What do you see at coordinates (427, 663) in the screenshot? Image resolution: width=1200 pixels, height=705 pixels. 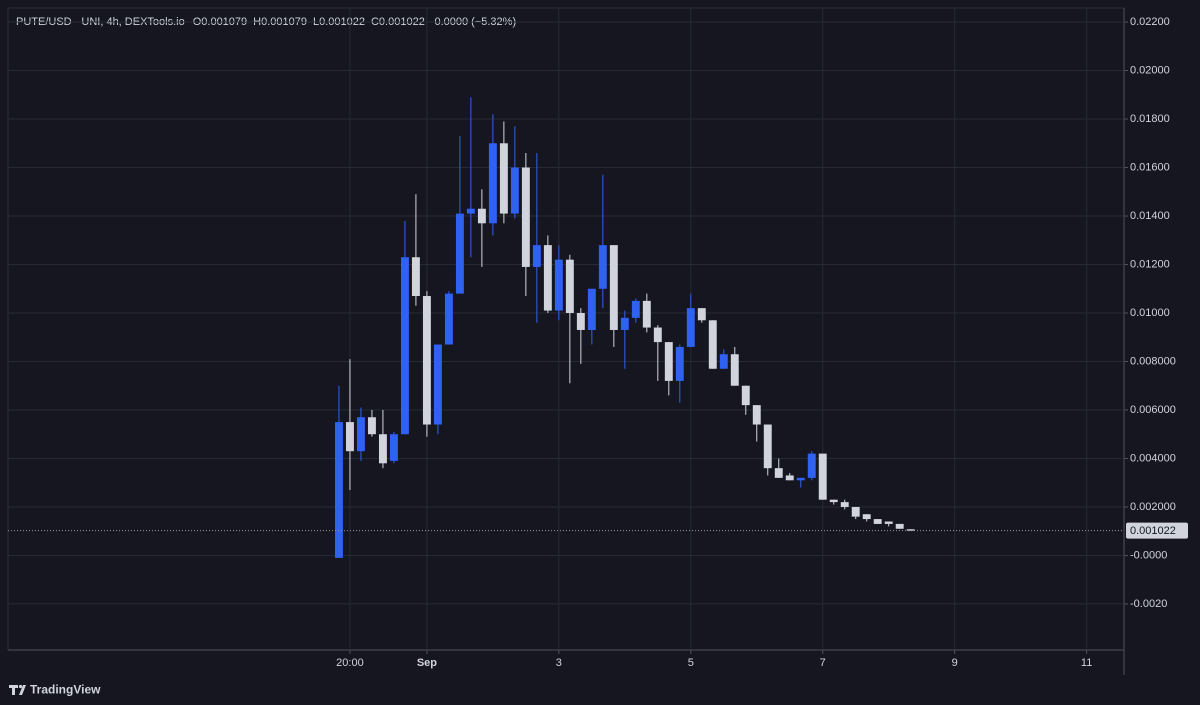 I see `x-tick-label: Sep` at bounding box center [427, 663].